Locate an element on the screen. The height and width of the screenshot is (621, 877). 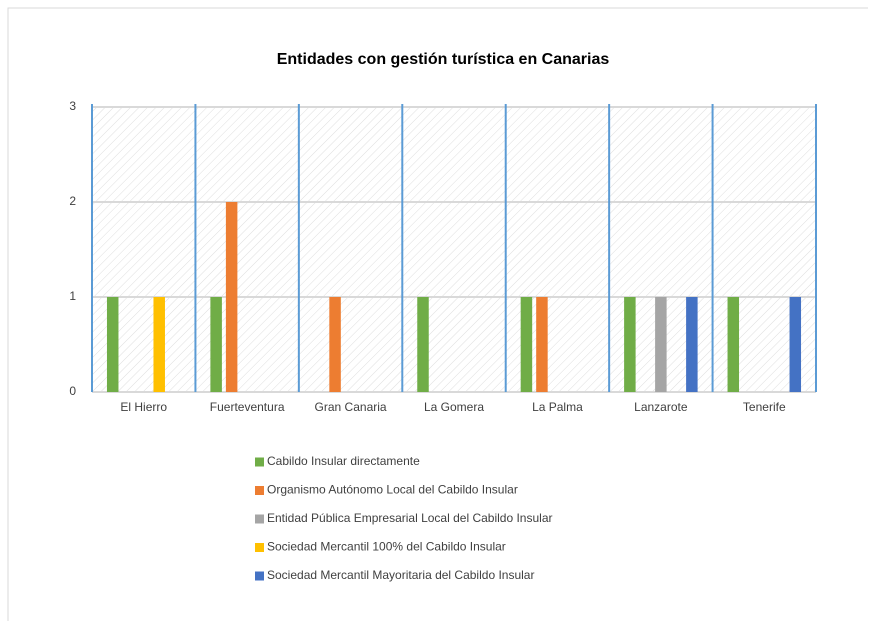
y-tick-label: 1 is located at coordinates (72, 296).